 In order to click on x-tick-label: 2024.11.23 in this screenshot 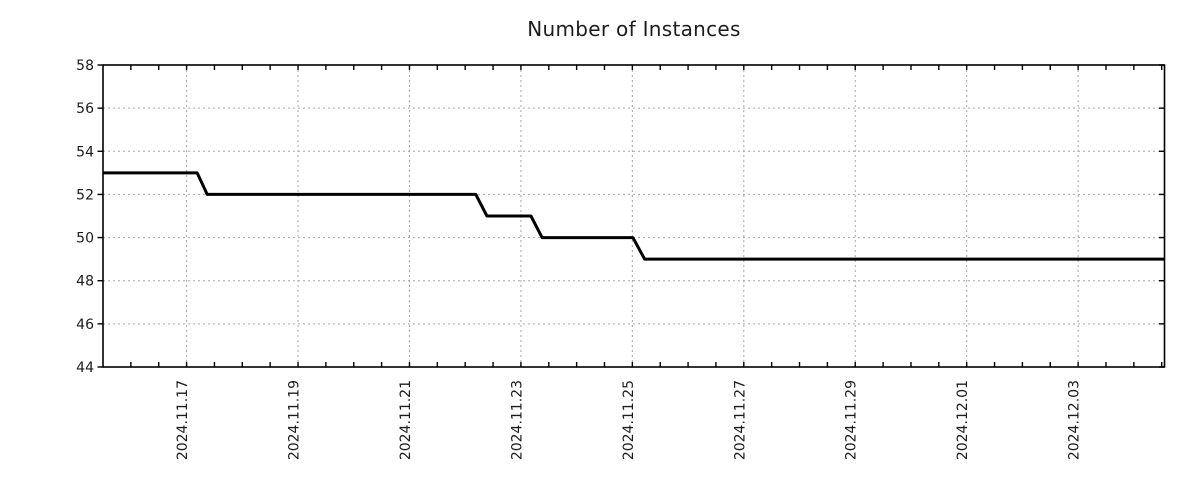, I will do `click(517, 420)`.